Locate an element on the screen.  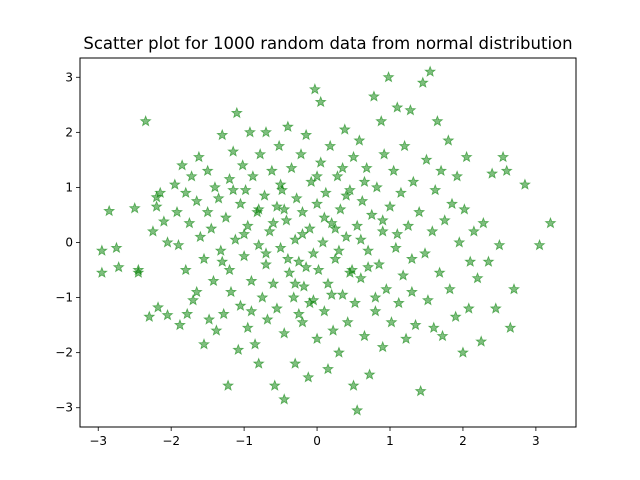
x-tick-label: 3 is located at coordinates (536, 441).